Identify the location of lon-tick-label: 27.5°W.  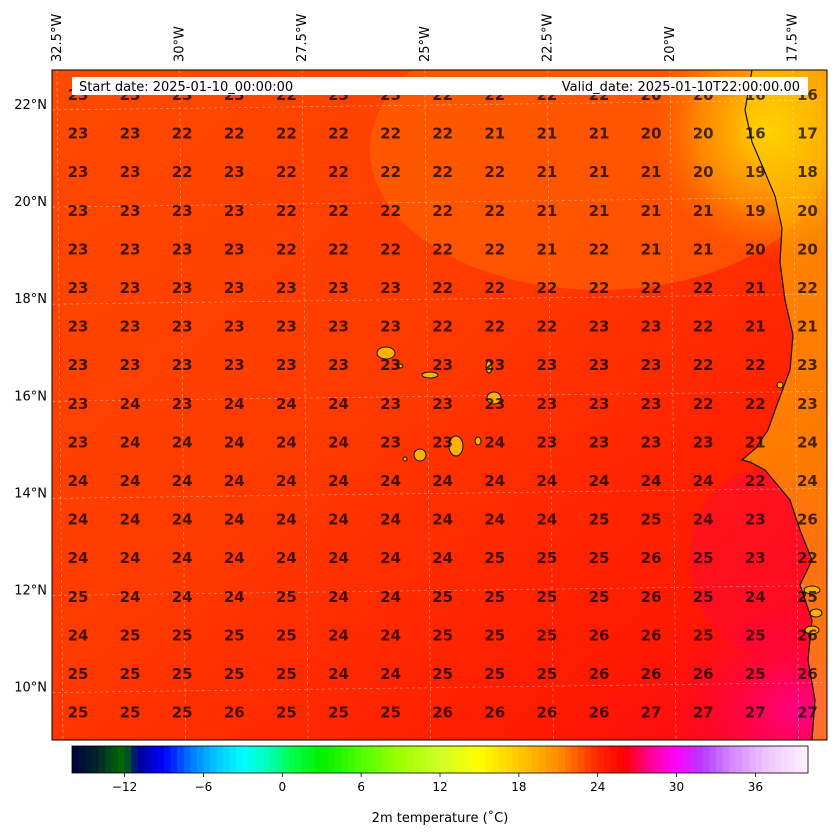
(302, 38).